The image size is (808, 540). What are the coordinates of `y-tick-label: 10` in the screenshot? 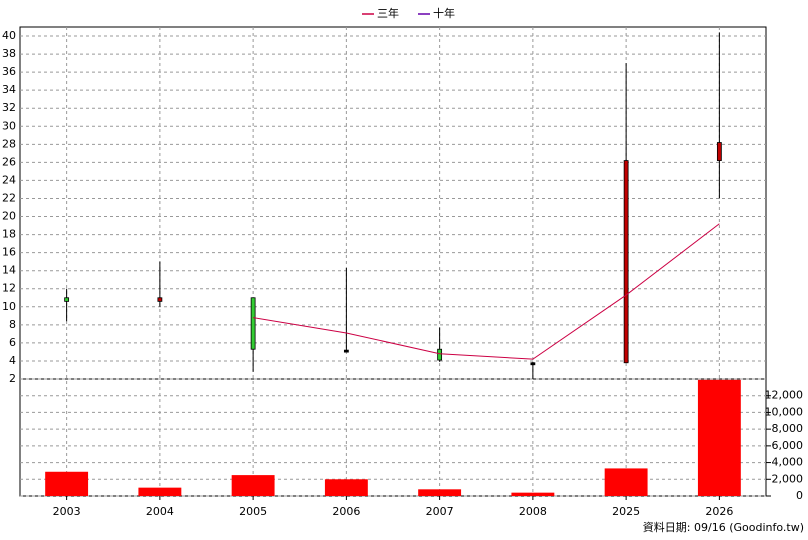 It's located at (9, 306).